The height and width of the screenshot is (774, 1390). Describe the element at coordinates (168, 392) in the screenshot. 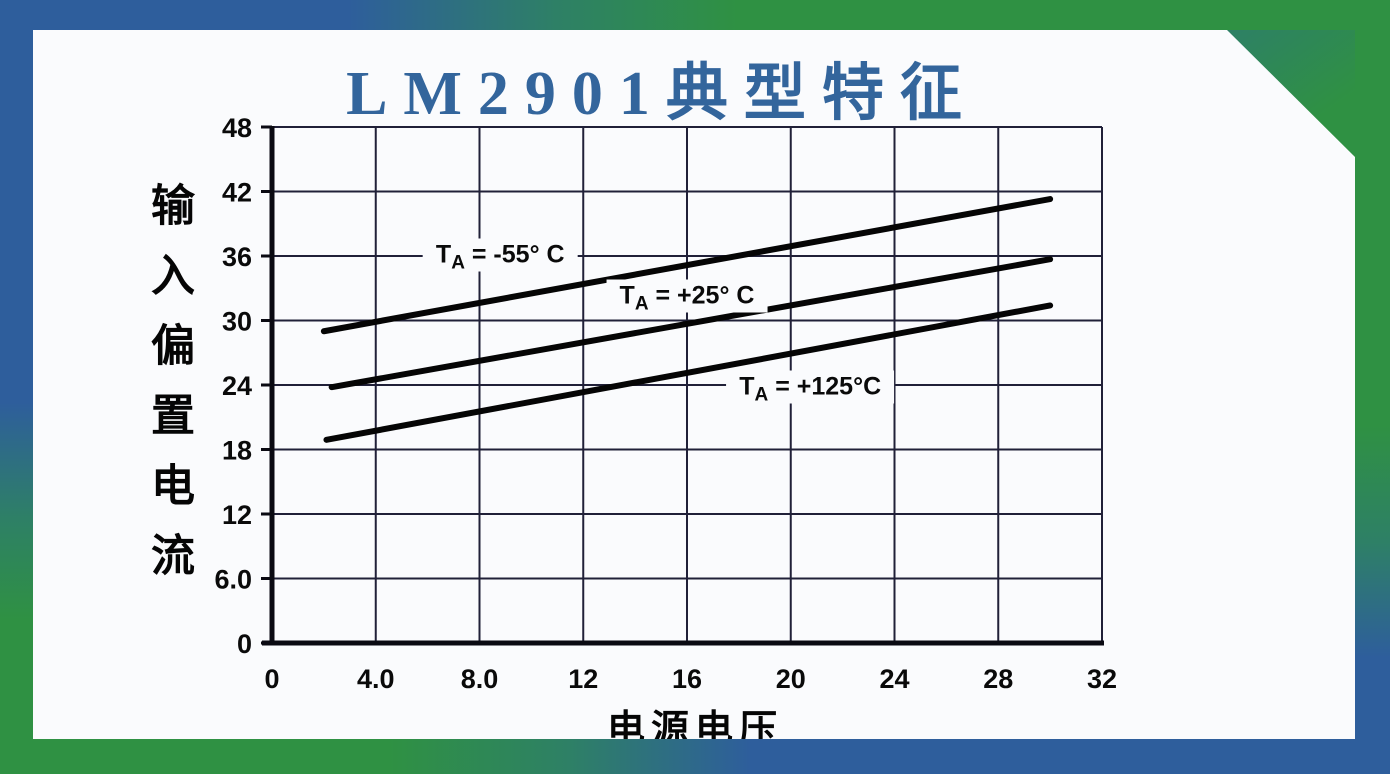

I see `y-axis-title: 输入偏置电流` at that location.